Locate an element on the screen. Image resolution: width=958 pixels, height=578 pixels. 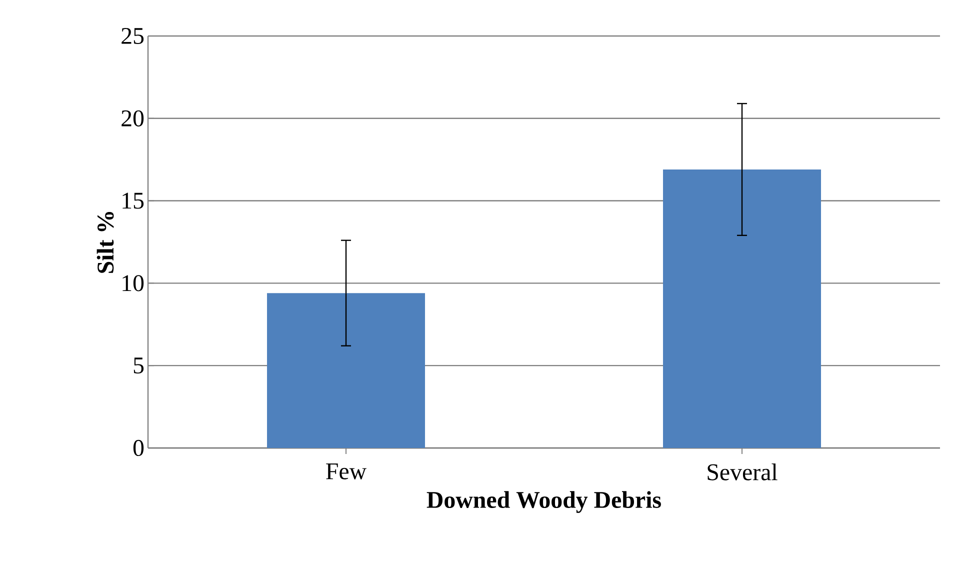
y-tick-label: 5 is located at coordinates (139, 366).